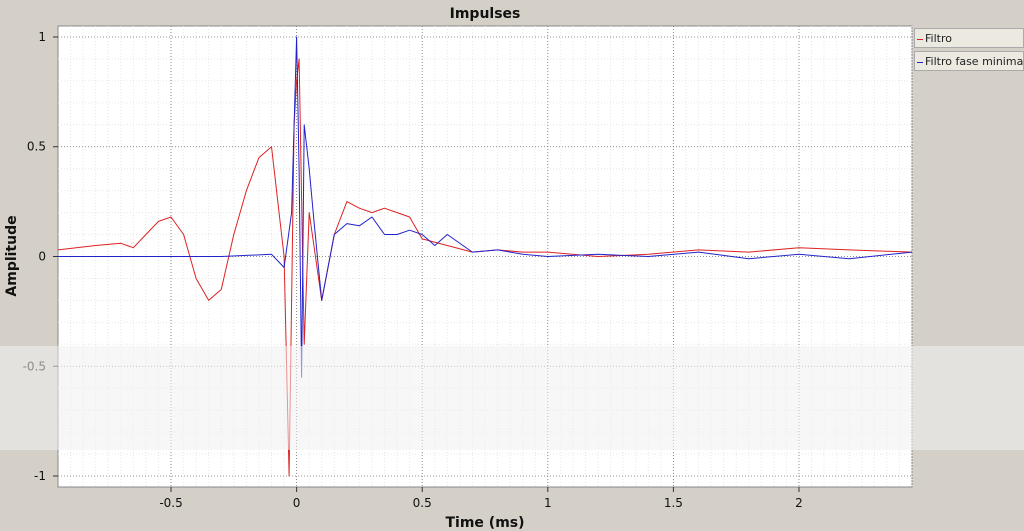 The height and width of the screenshot is (531, 1024). What do you see at coordinates (422, 503) in the screenshot?
I see `x-tick-label: 0.5` at bounding box center [422, 503].